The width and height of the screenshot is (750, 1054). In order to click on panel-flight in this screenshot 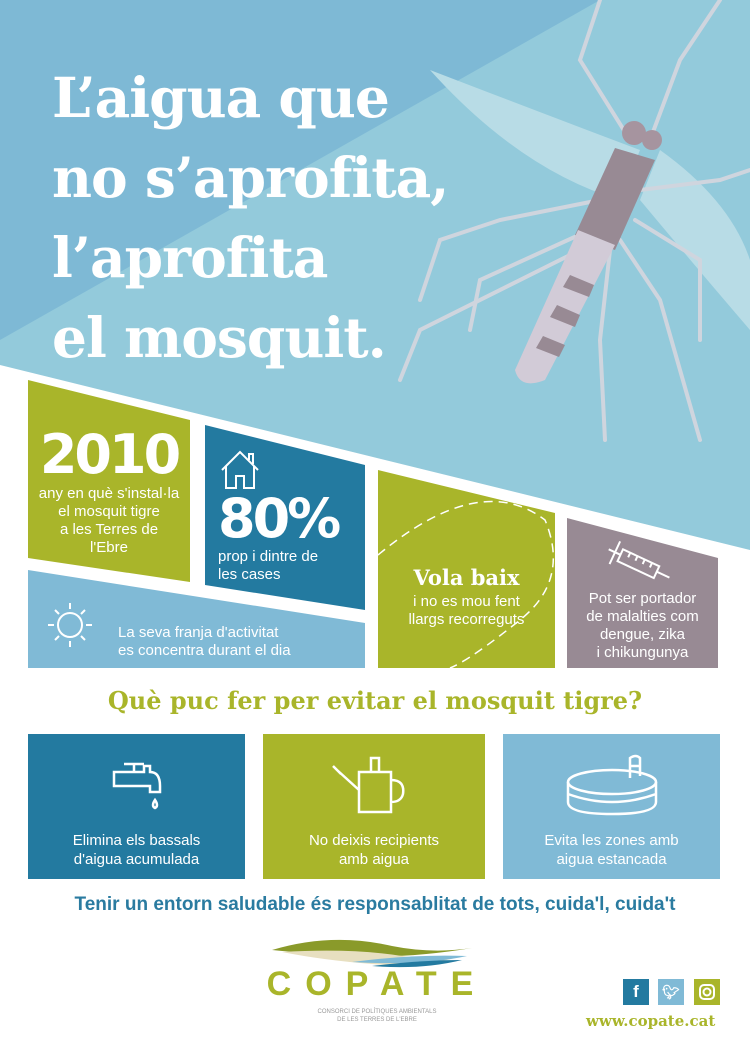, I will do `click(466, 569)`.